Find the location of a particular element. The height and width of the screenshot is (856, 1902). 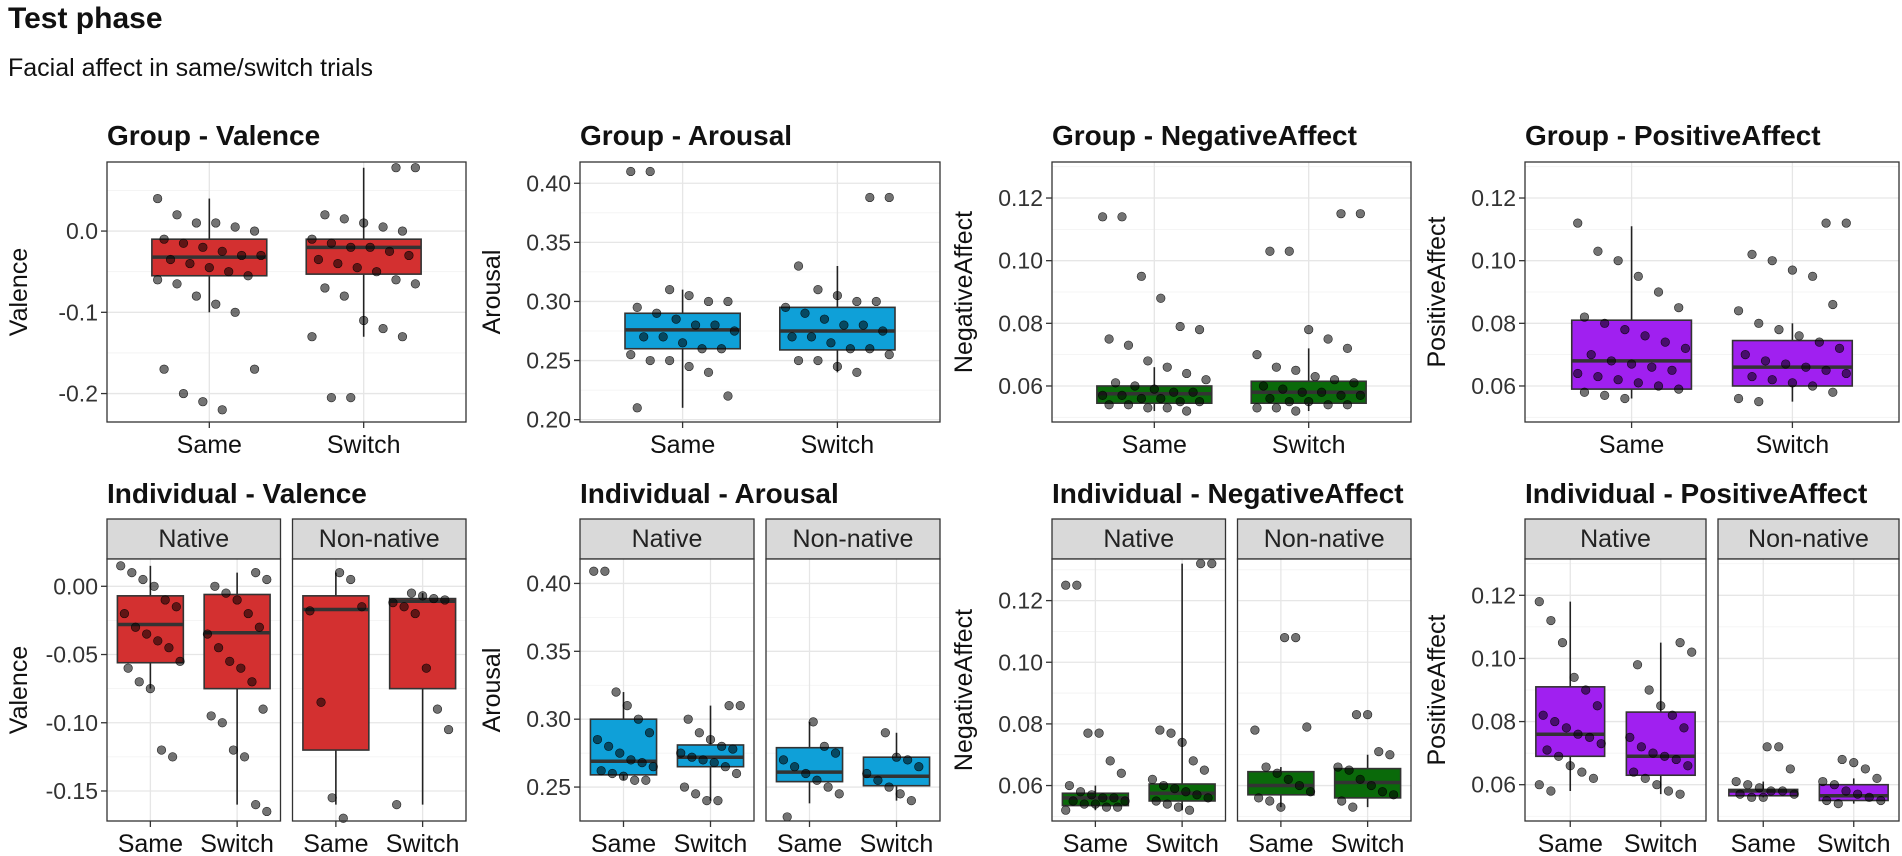

box-iqr is located at coordinates (1570, 722).